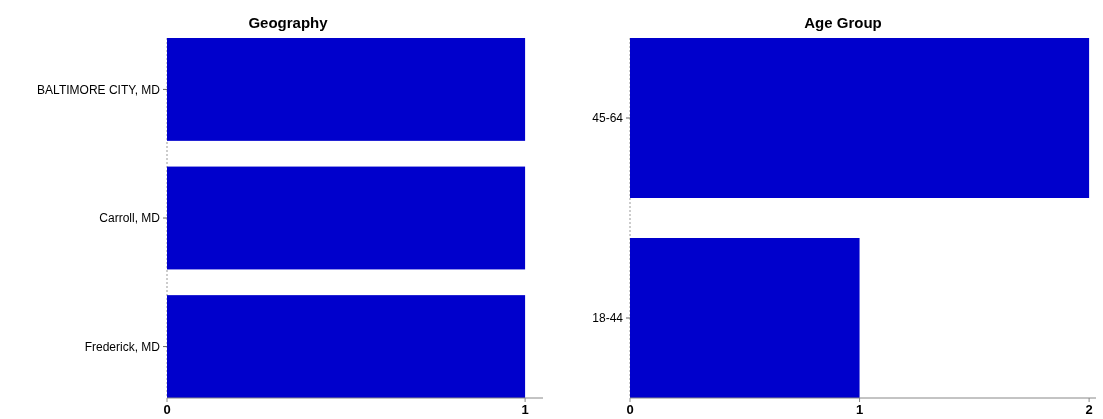  What do you see at coordinates (608, 318) in the screenshot?
I see `y-tick-label: 18-44` at bounding box center [608, 318].